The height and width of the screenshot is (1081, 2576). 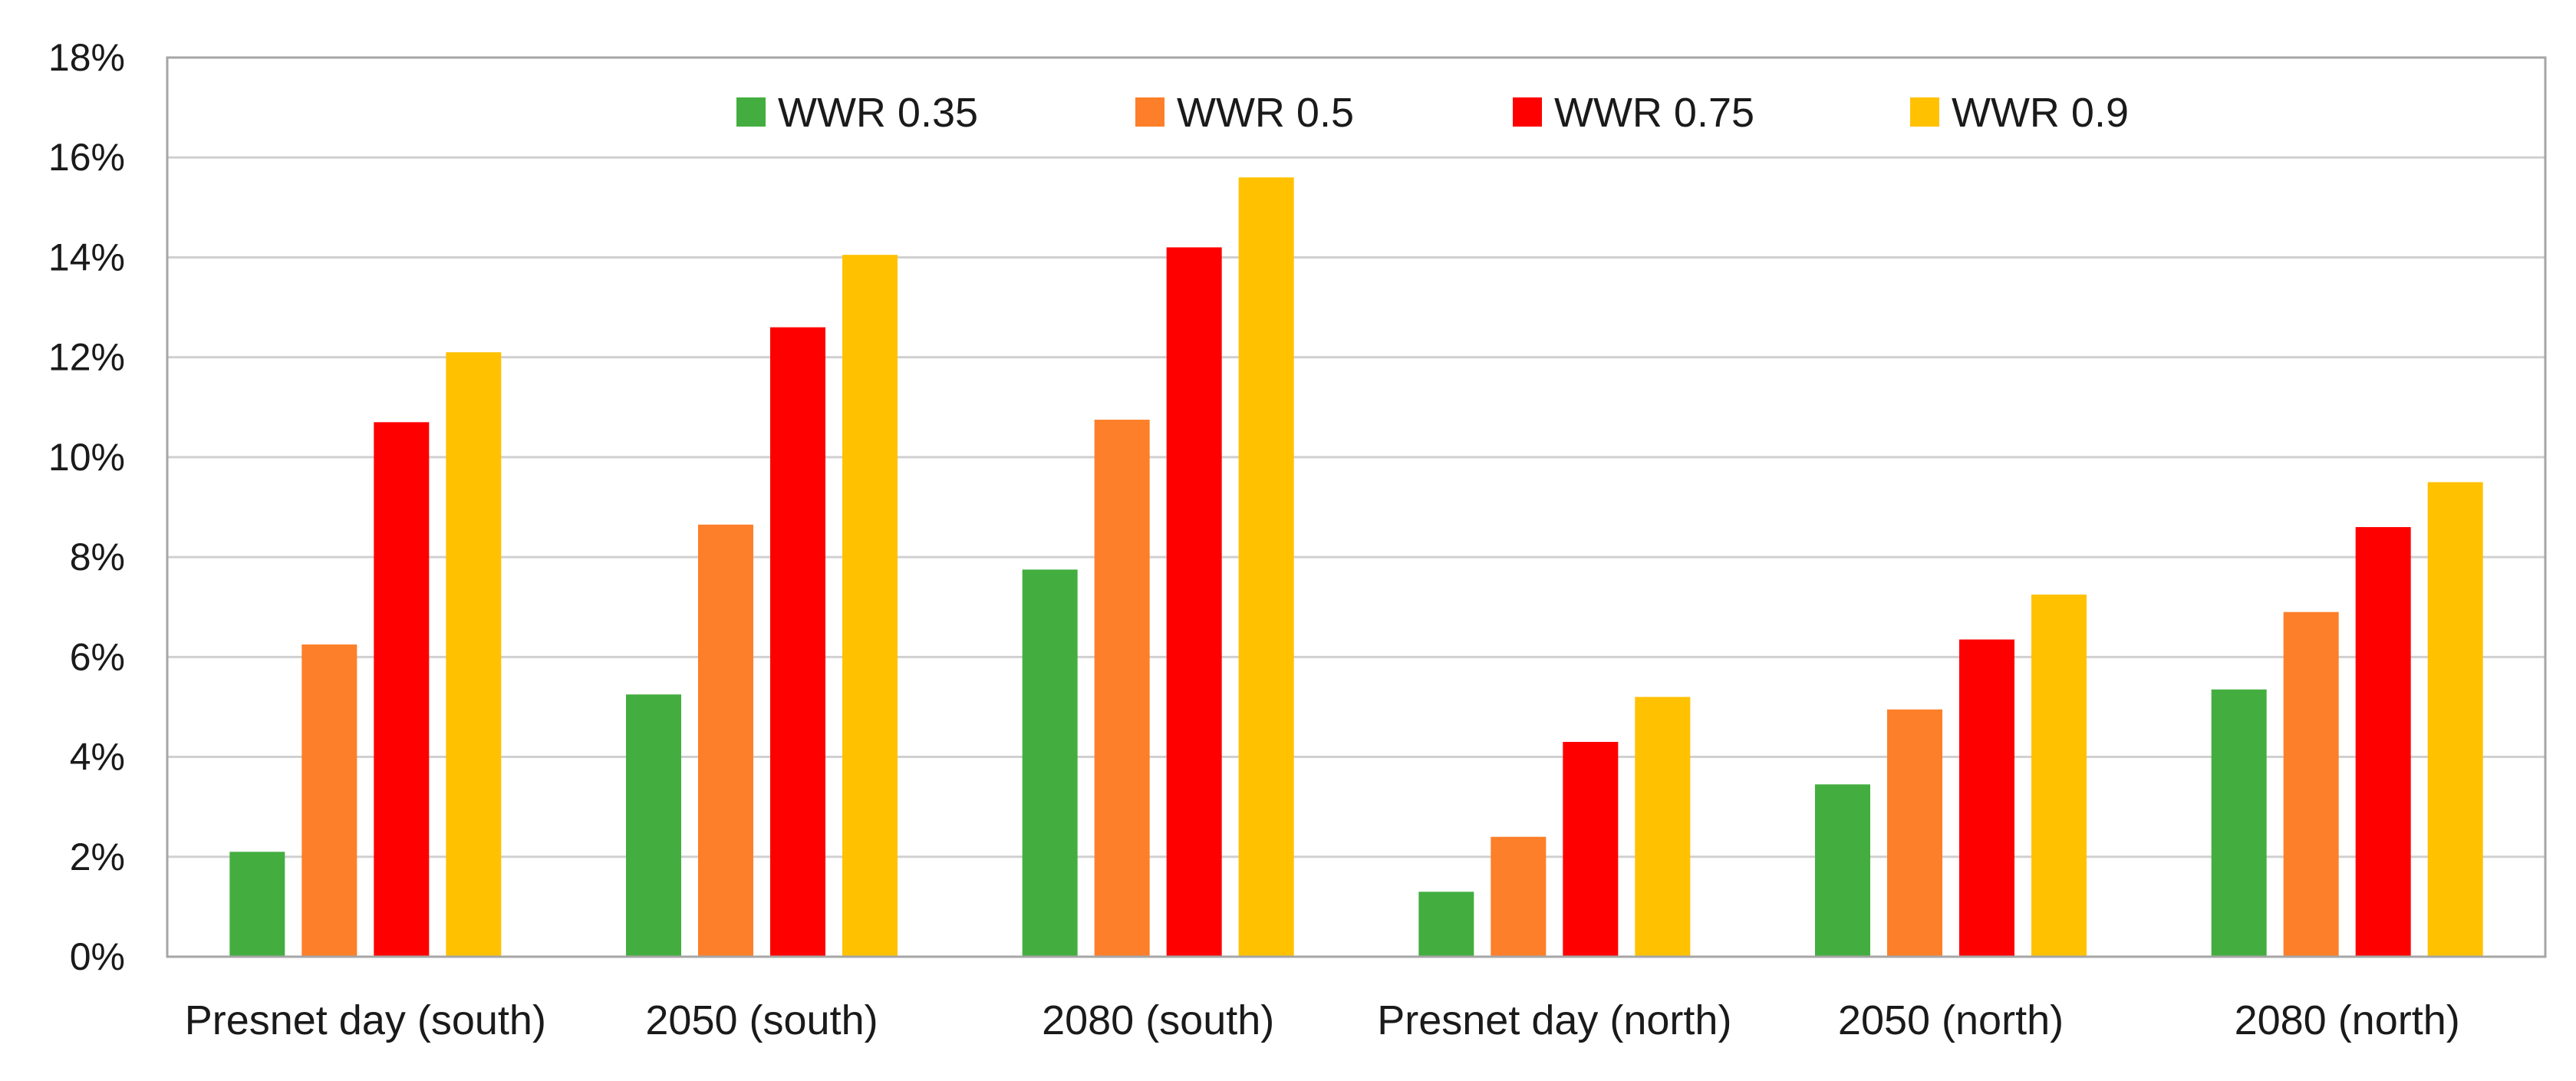 What do you see at coordinates (97, 957) in the screenshot?
I see `y-tick-label: 0%` at bounding box center [97, 957].